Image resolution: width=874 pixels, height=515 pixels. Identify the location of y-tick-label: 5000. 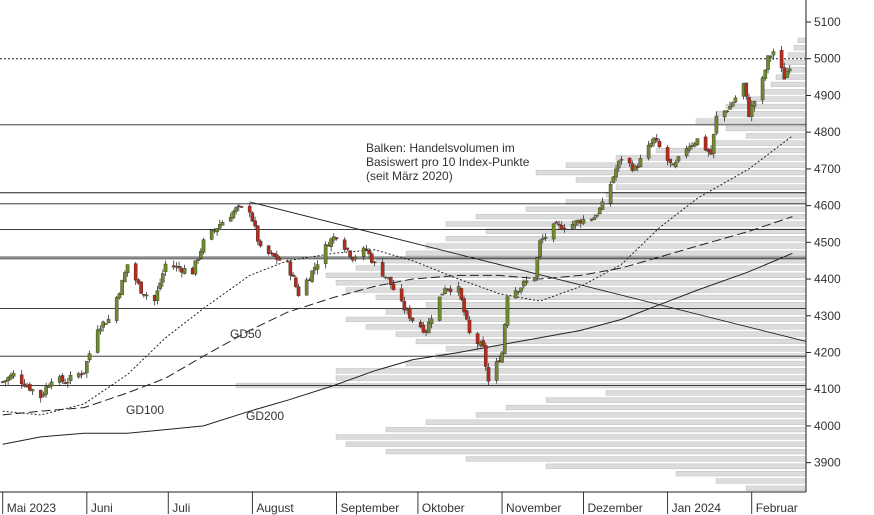
(827, 59).